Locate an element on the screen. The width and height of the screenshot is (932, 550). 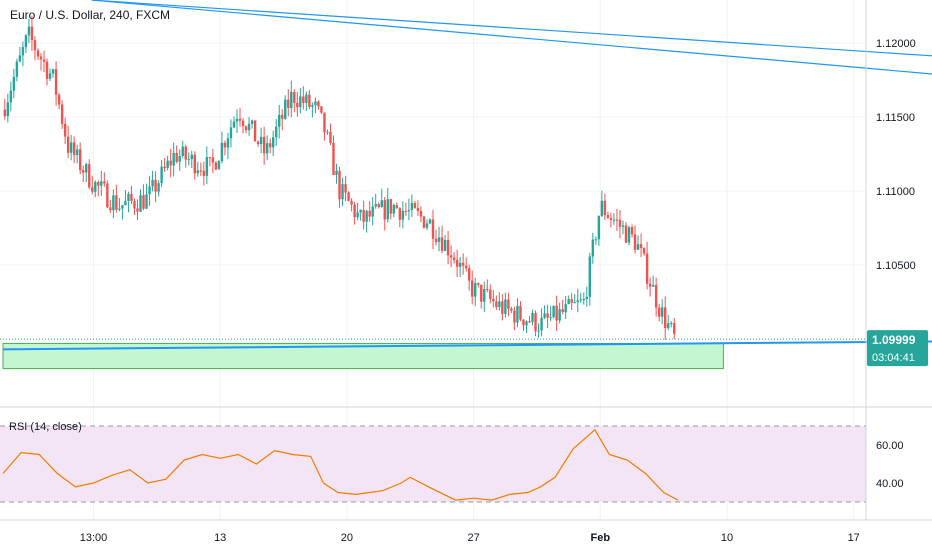
symbol-title: Euro / U.S. Dollar, 240, FXCM is located at coordinates (90, 15).